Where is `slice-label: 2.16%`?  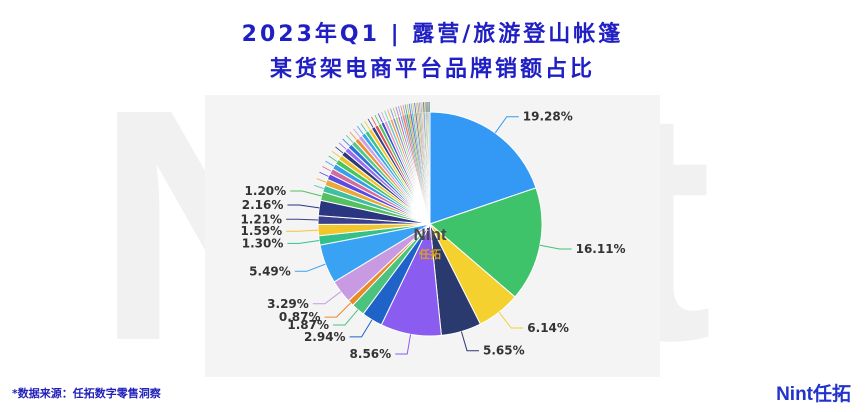
slice-label: 2.16% is located at coordinates (263, 205).